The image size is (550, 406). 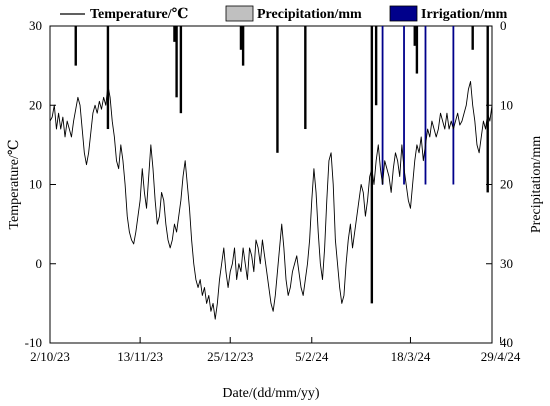 What do you see at coordinates (33, 342) in the screenshot?
I see `left-tick-label-0: -10` at bounding box center [33, 342].